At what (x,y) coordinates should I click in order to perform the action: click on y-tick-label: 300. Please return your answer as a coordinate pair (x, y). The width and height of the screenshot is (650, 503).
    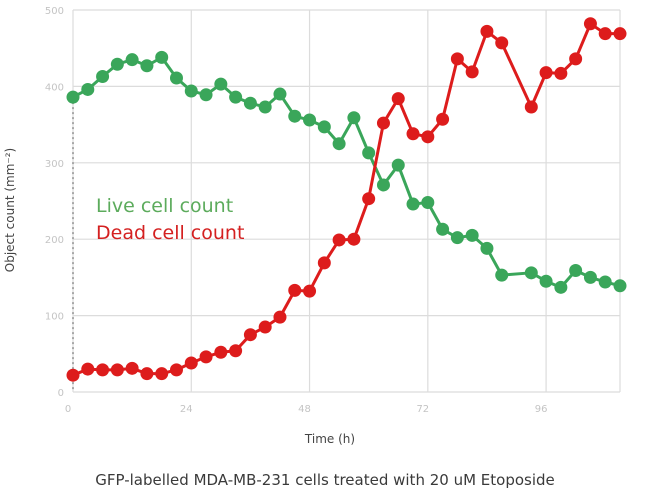
    Looking at the image, I should click on (54, 164).